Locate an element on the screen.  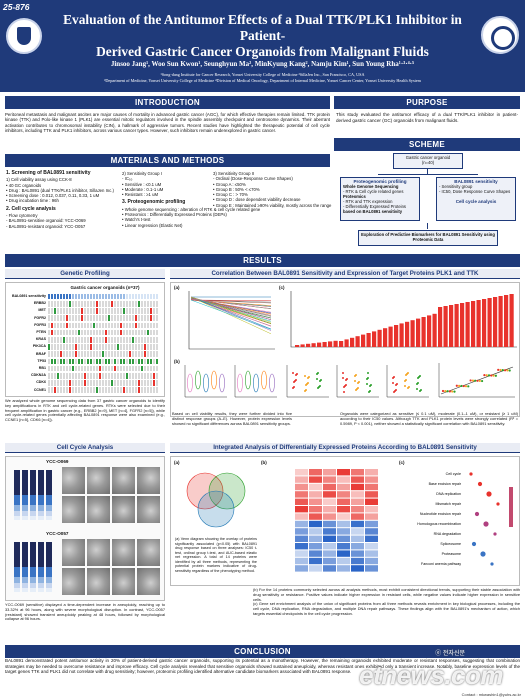
methods-item: • 40 GC organoids is located at coordinates (24, 185).